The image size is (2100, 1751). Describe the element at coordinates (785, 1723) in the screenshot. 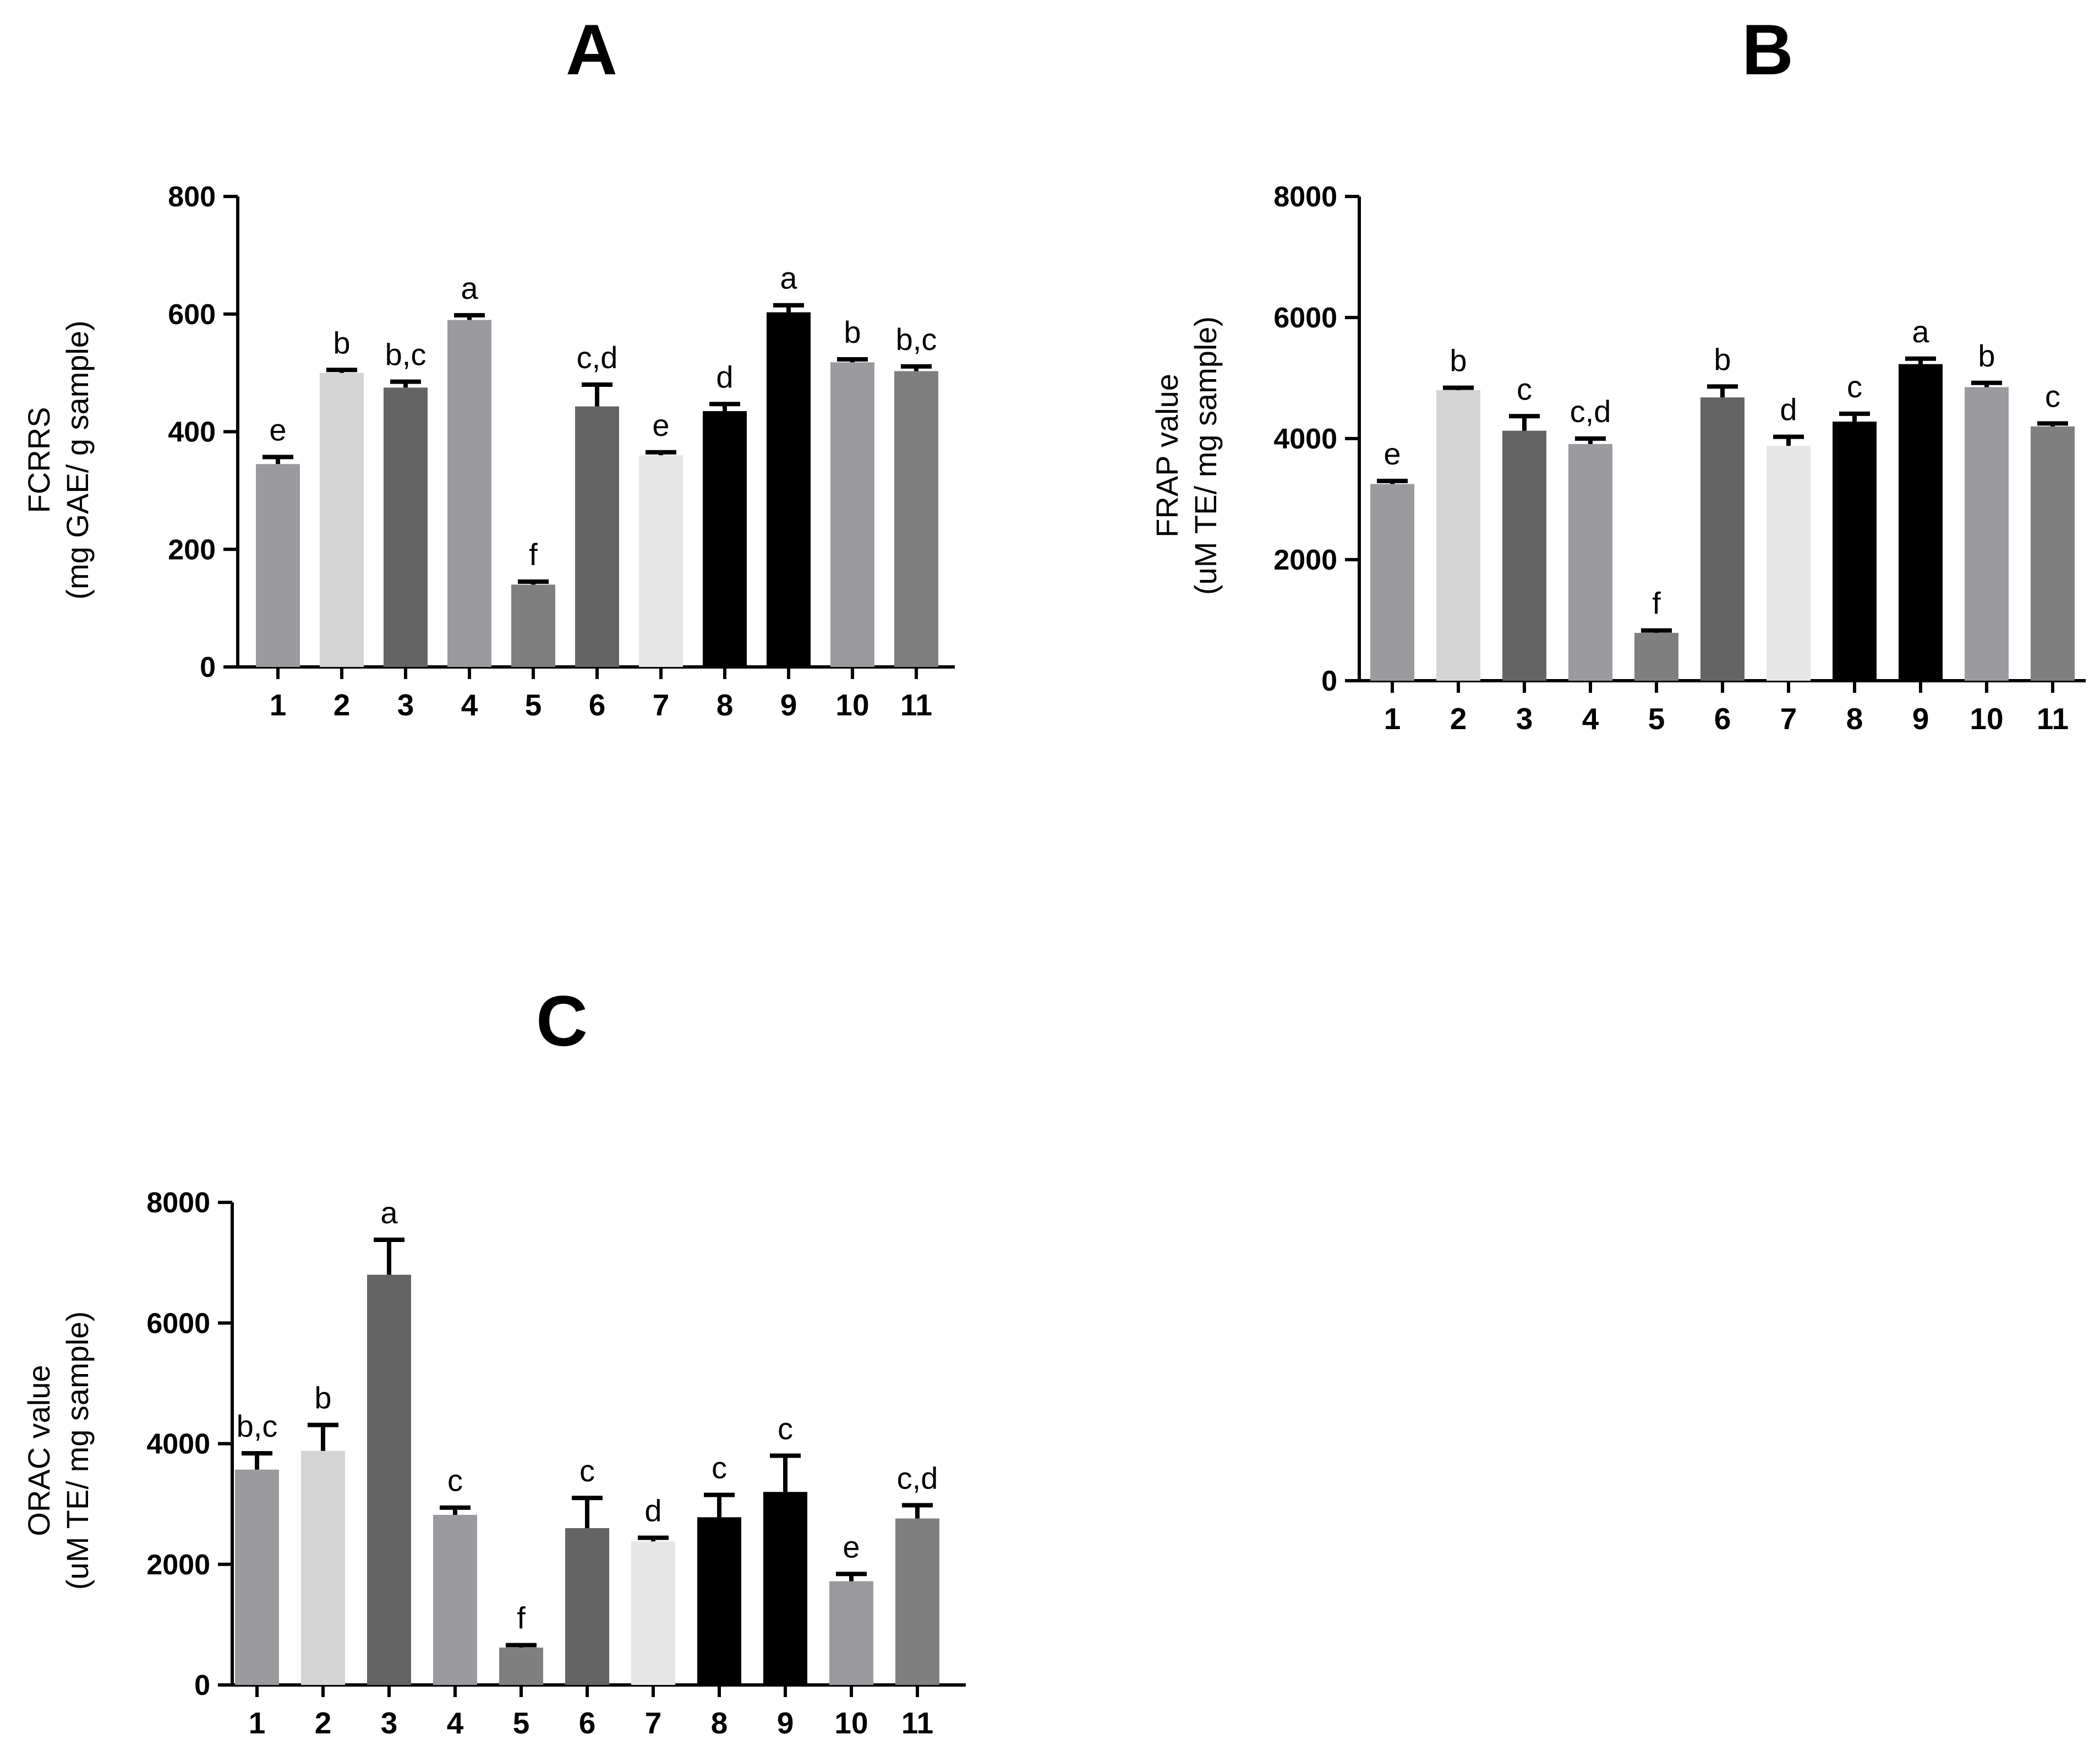

I see `panel-c-x-tick-label: 9` at that location.